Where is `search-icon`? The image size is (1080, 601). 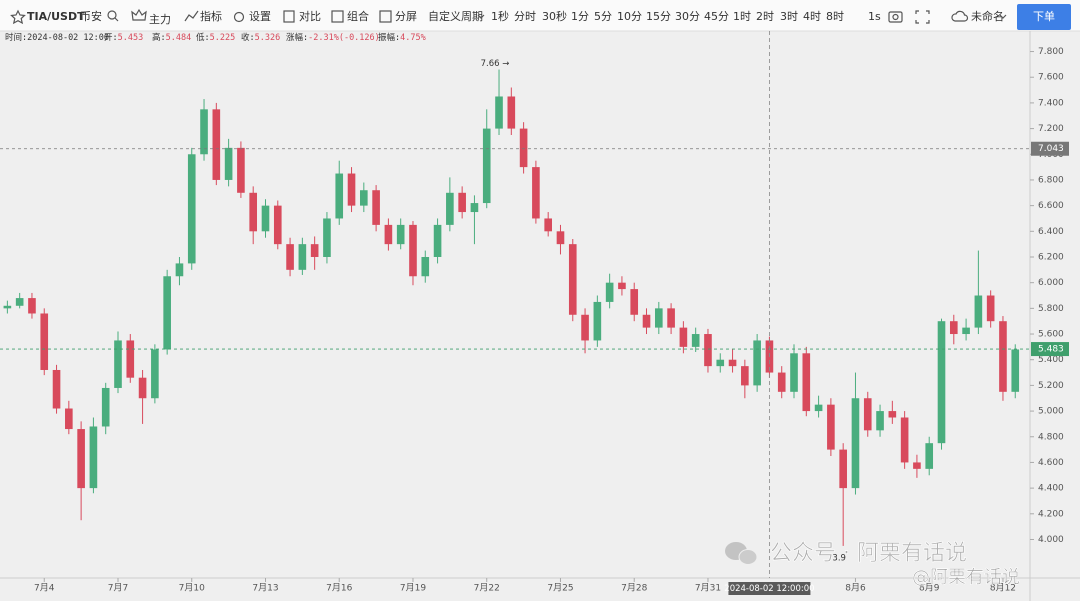
search-icon is located at coordinates (113, 16).